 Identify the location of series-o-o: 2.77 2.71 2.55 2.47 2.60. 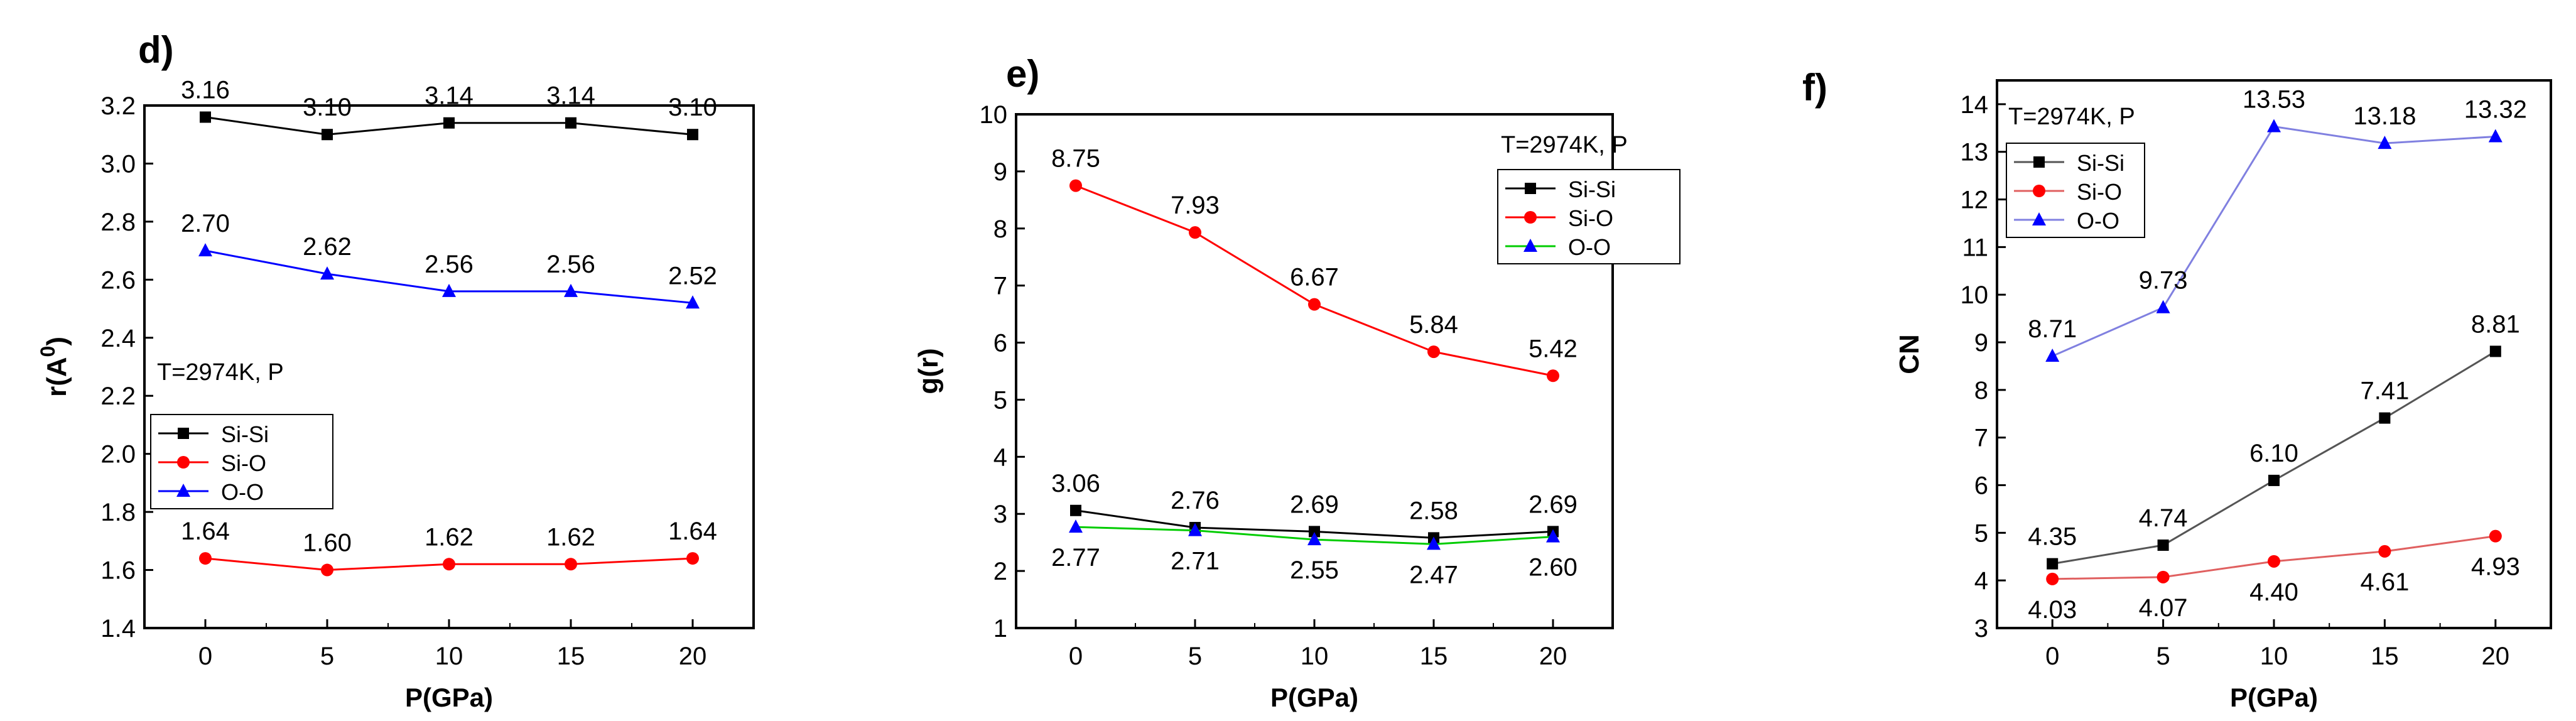
(1314, 553).